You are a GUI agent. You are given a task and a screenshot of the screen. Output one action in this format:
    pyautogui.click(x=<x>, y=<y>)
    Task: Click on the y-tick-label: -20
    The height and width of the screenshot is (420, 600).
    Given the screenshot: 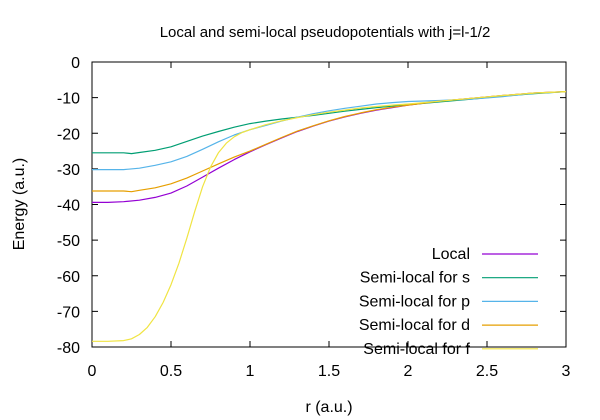 What is the action you would take?
    pyautogui.click(x=68, y=134)
    